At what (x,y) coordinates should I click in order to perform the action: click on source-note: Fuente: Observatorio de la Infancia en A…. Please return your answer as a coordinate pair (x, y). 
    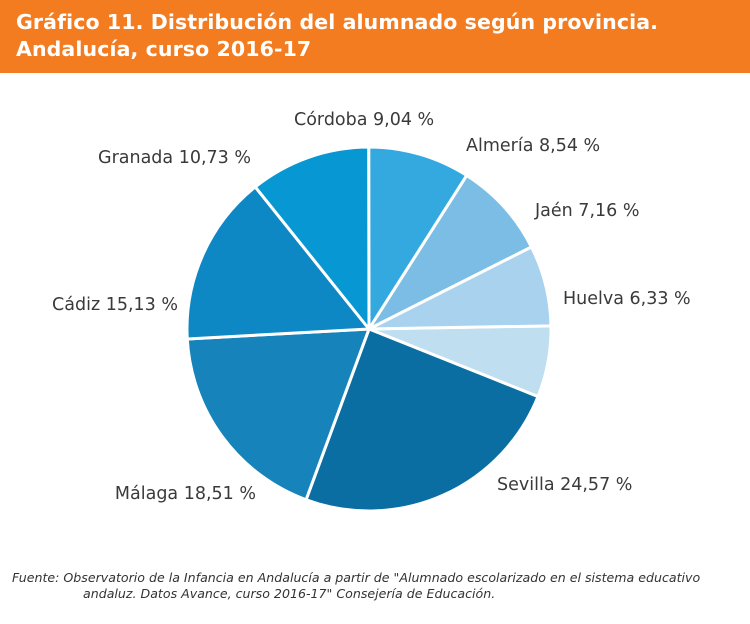
    Looking at the image, I should click on (377, 586).